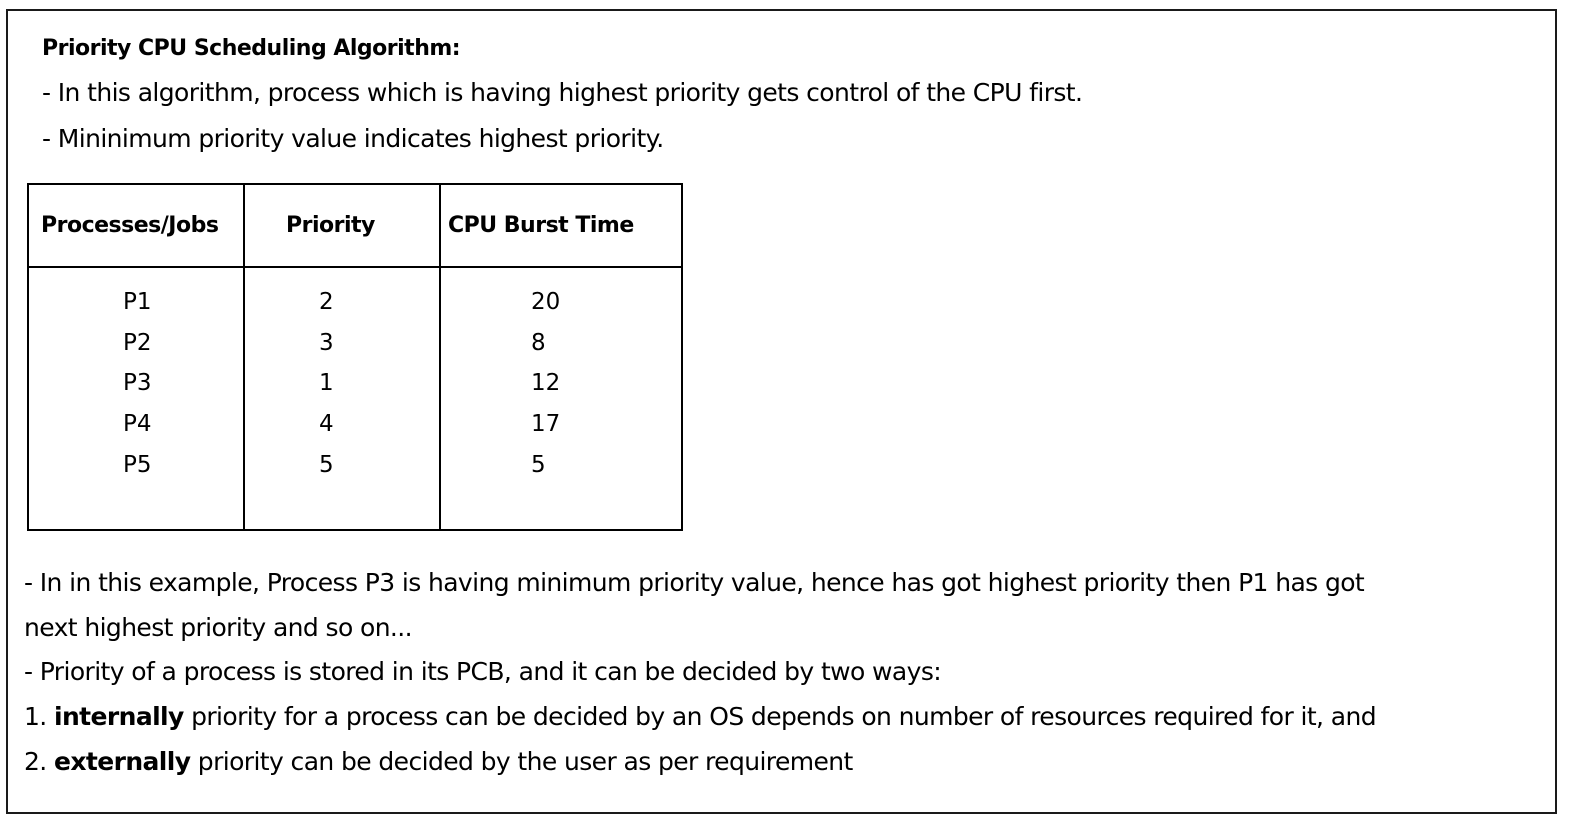  What do you see at coordinates (251, 48) in the screenshot?
I see `document-title: Priority CPU Scheduling Algorithm:` at bounding box center [251, 48].